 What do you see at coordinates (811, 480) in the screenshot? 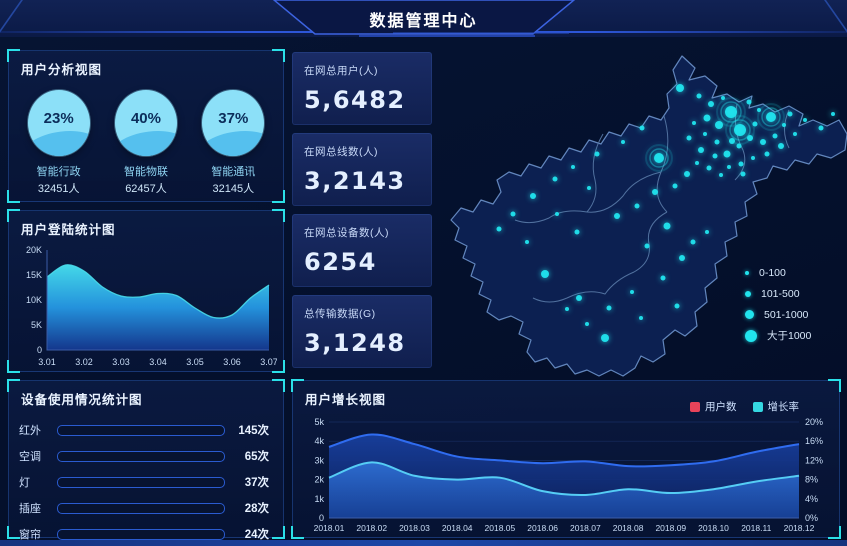
I see `svg-text: 8%` at bounding box center [811, 480].